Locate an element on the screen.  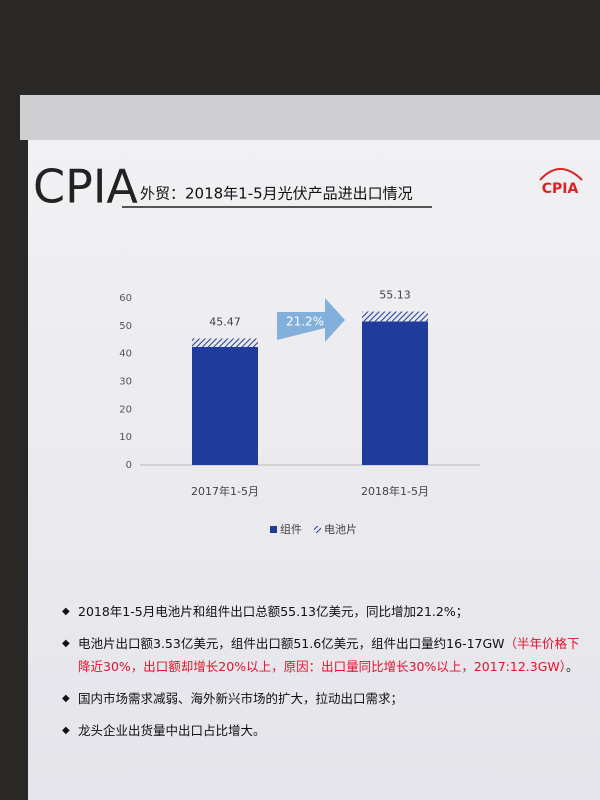
x-tick-label: 2017年1-5月 is located at coordinates (225, 491).